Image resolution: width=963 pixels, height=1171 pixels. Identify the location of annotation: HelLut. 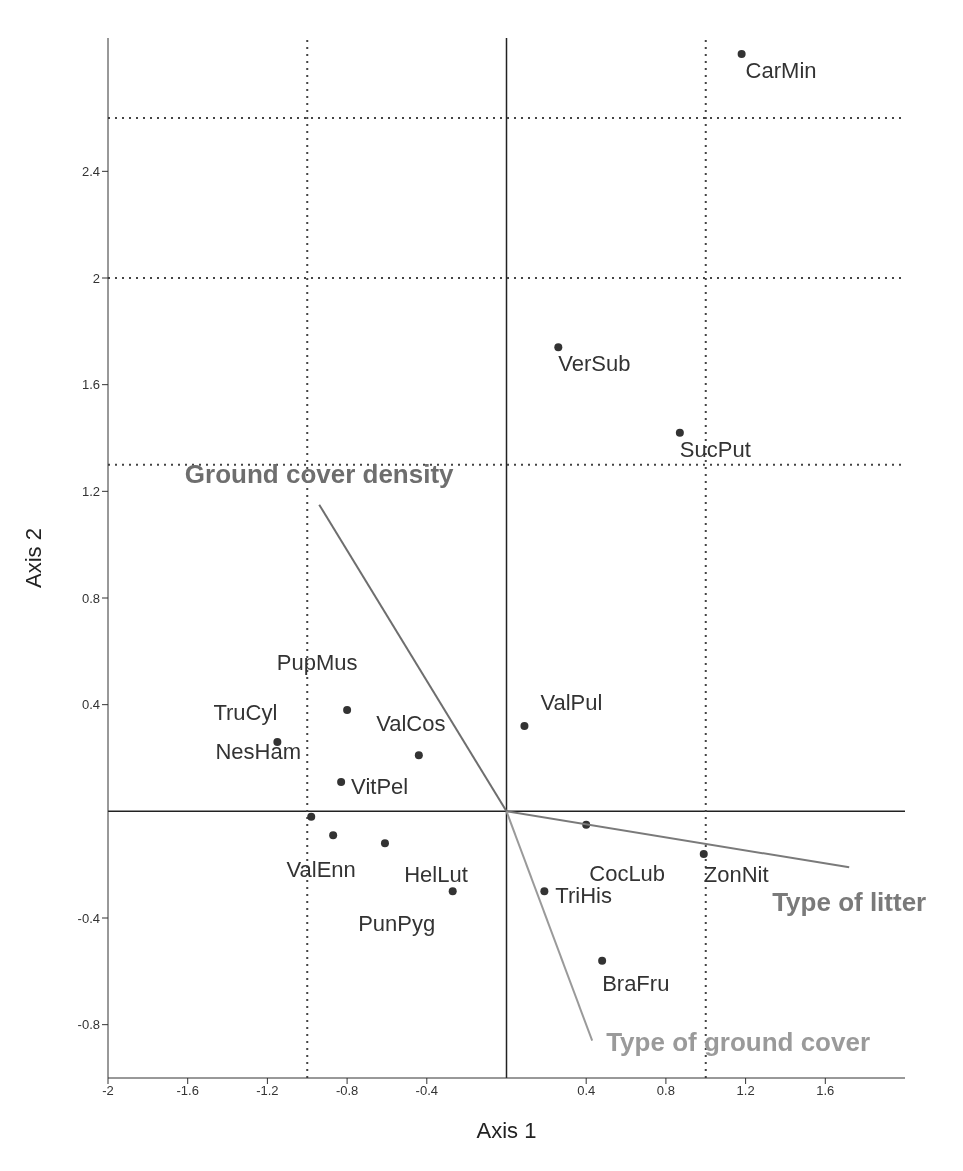
(436, 875).